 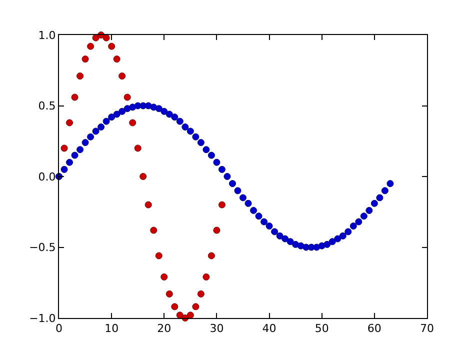 I want to click on x-tick-label: 10, so click(x=111, y=329).